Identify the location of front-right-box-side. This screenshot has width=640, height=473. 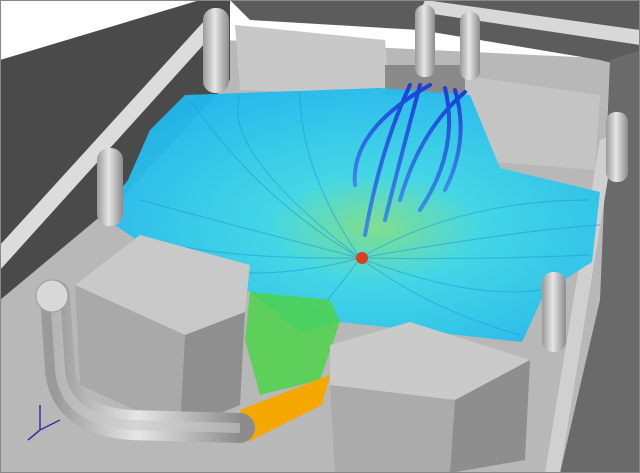
(392, 429).